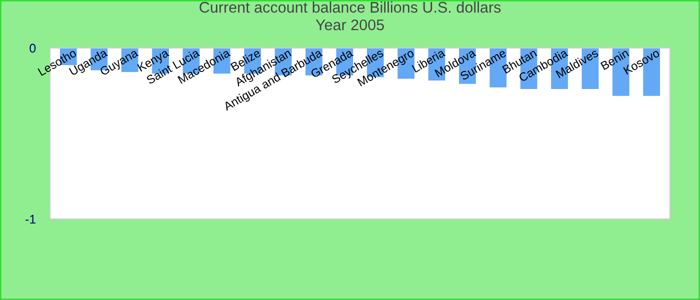  I want to click on y-tick-label: 0, so click(33, 48).